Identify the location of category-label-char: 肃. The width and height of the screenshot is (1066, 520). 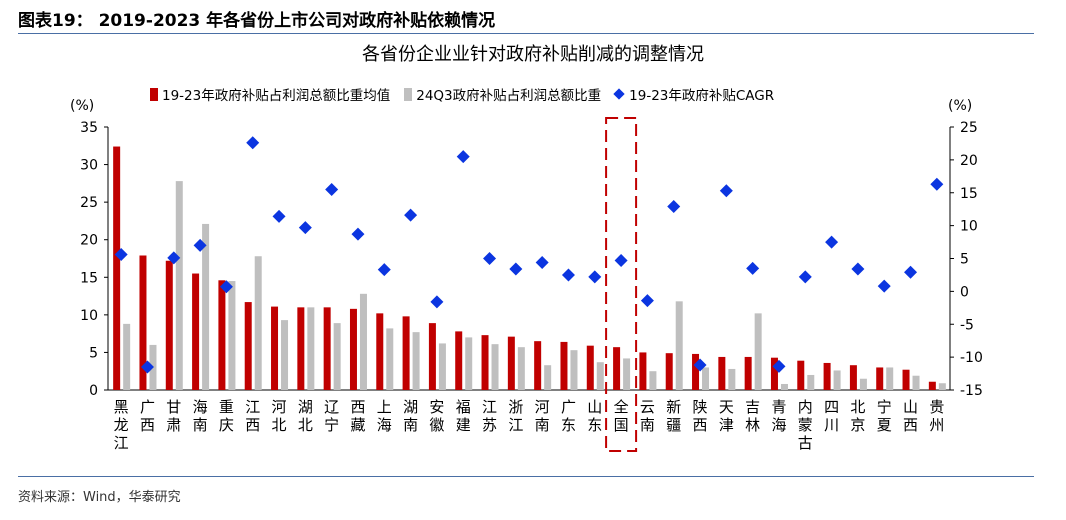
(173, 425).